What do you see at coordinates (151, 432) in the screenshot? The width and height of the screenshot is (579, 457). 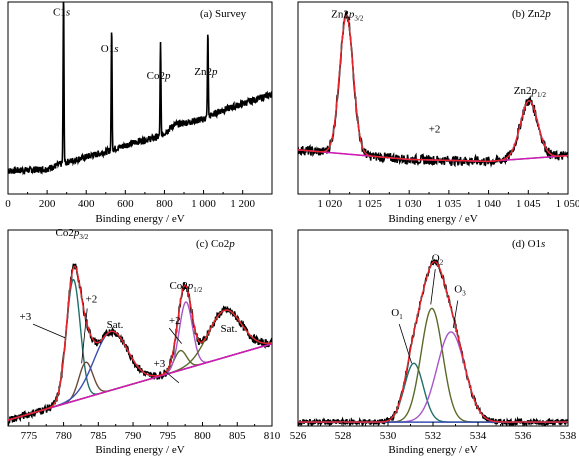 I see `panel-c-x-axis: 775 780 785 790 795 800 805 810` at bounding box center [151, 432].